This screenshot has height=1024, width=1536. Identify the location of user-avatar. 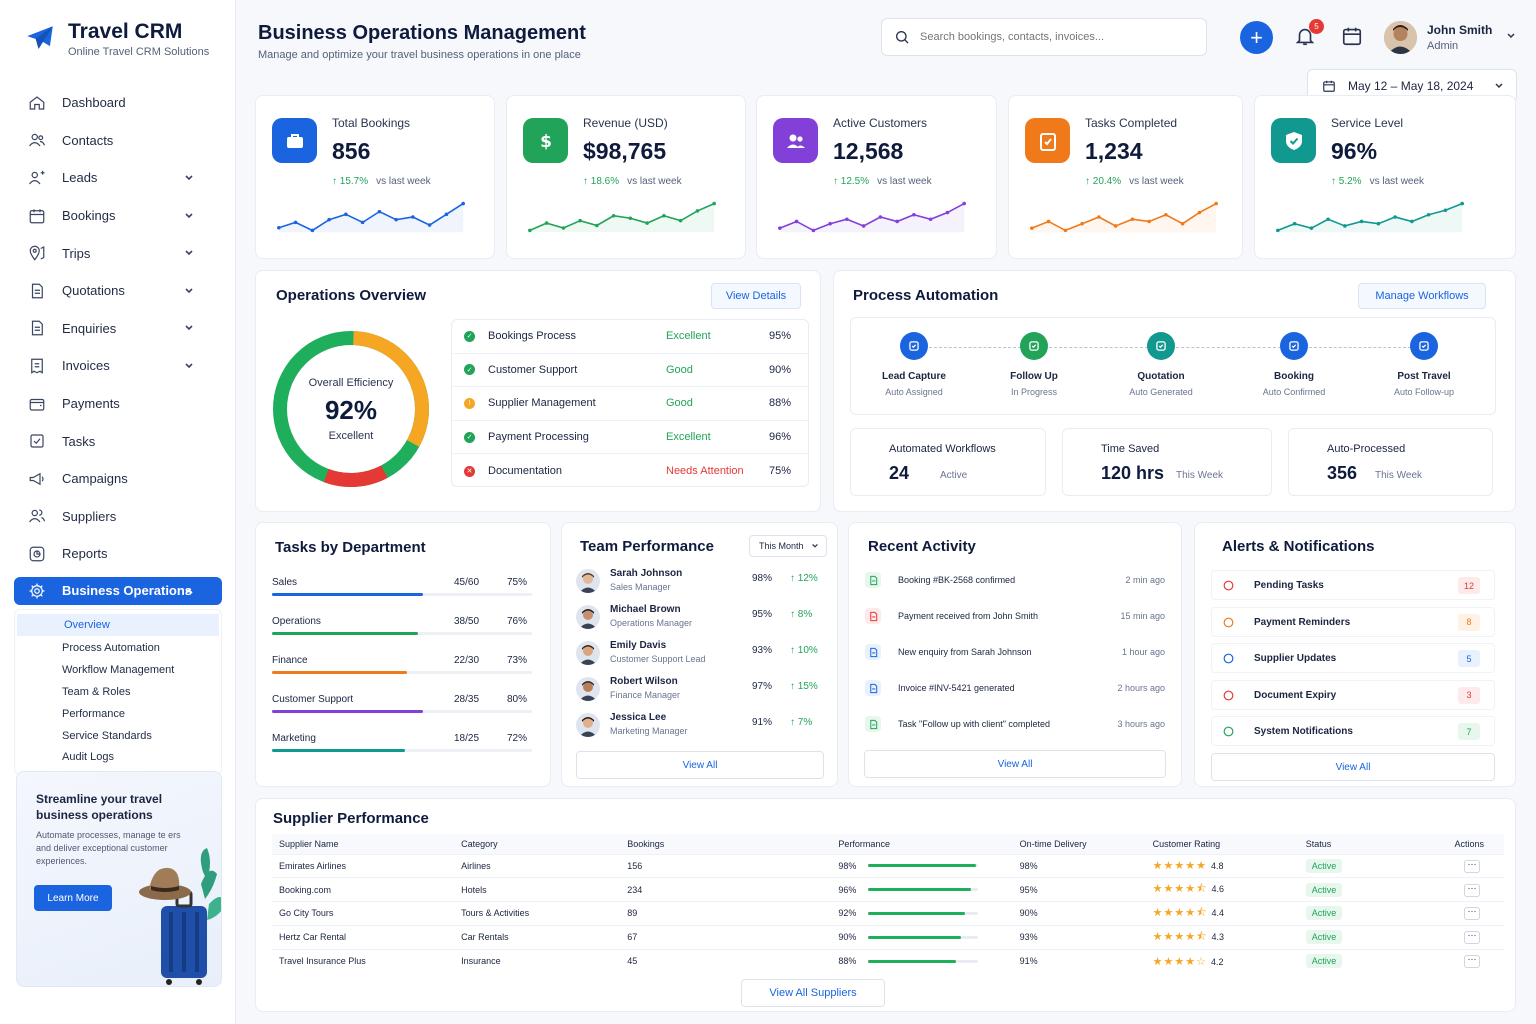
(1400, 37).